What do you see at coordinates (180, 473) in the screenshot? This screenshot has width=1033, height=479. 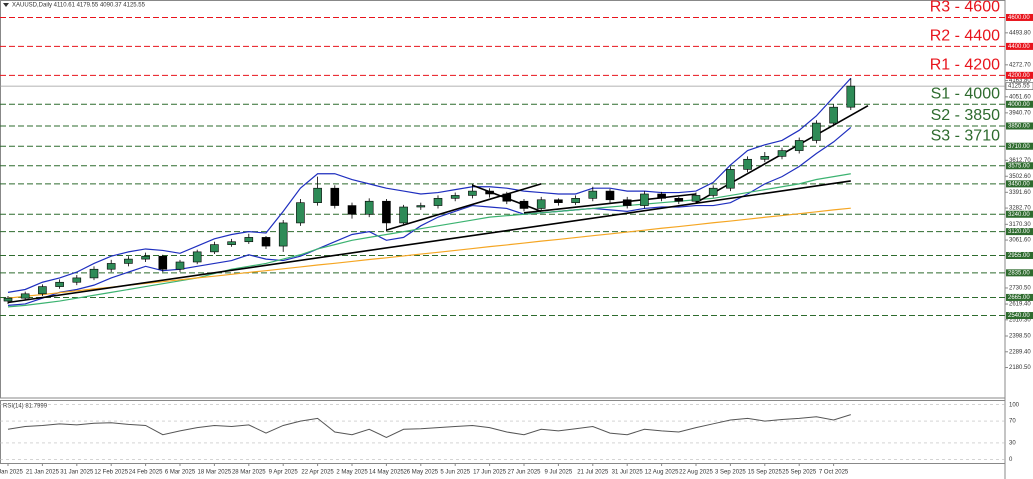 I see `x-tick-label: 6 Mar 2025` at bounding box center [180, 473].